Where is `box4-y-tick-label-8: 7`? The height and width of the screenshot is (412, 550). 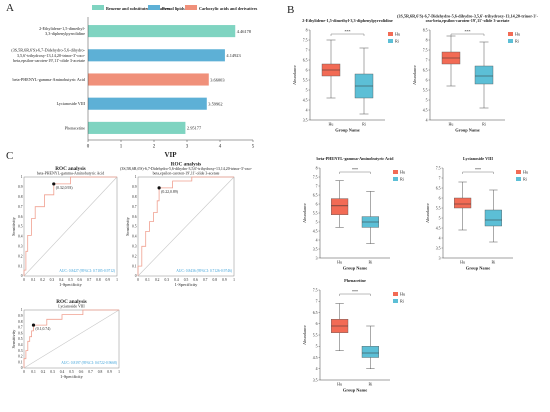
box4-y-tick-label-8: 7 is located at coordinates (440, 178).